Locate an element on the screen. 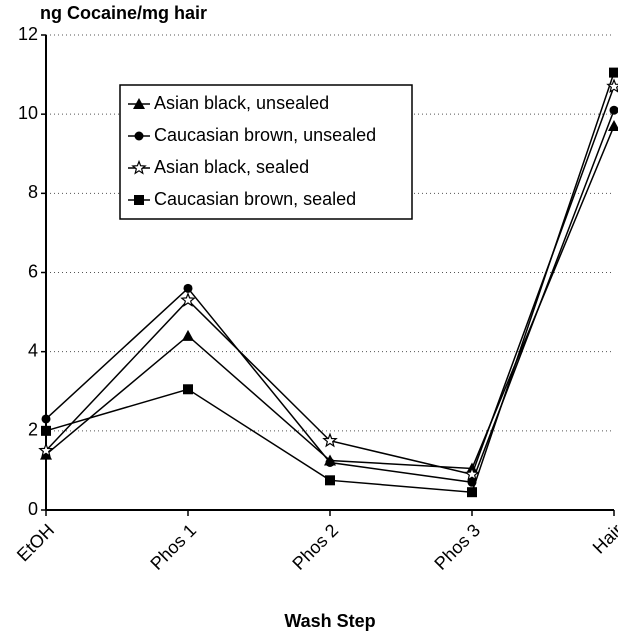  x-tick-label: Phos 1 is located at coordinates (173, 547).